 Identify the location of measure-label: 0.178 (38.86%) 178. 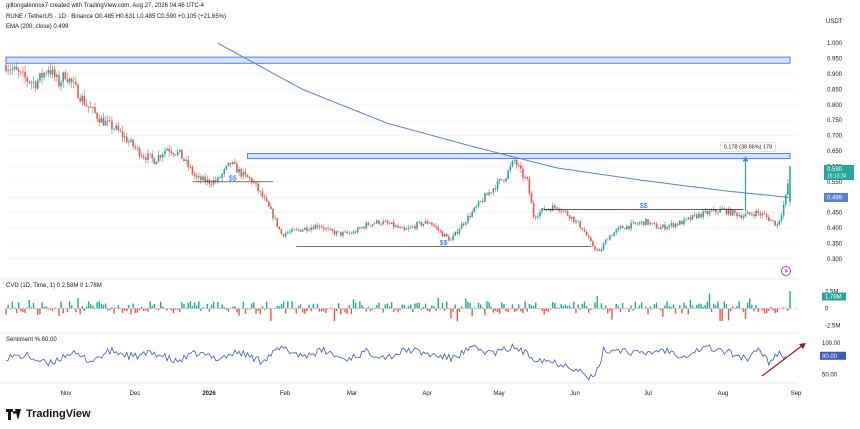
(748, 148).